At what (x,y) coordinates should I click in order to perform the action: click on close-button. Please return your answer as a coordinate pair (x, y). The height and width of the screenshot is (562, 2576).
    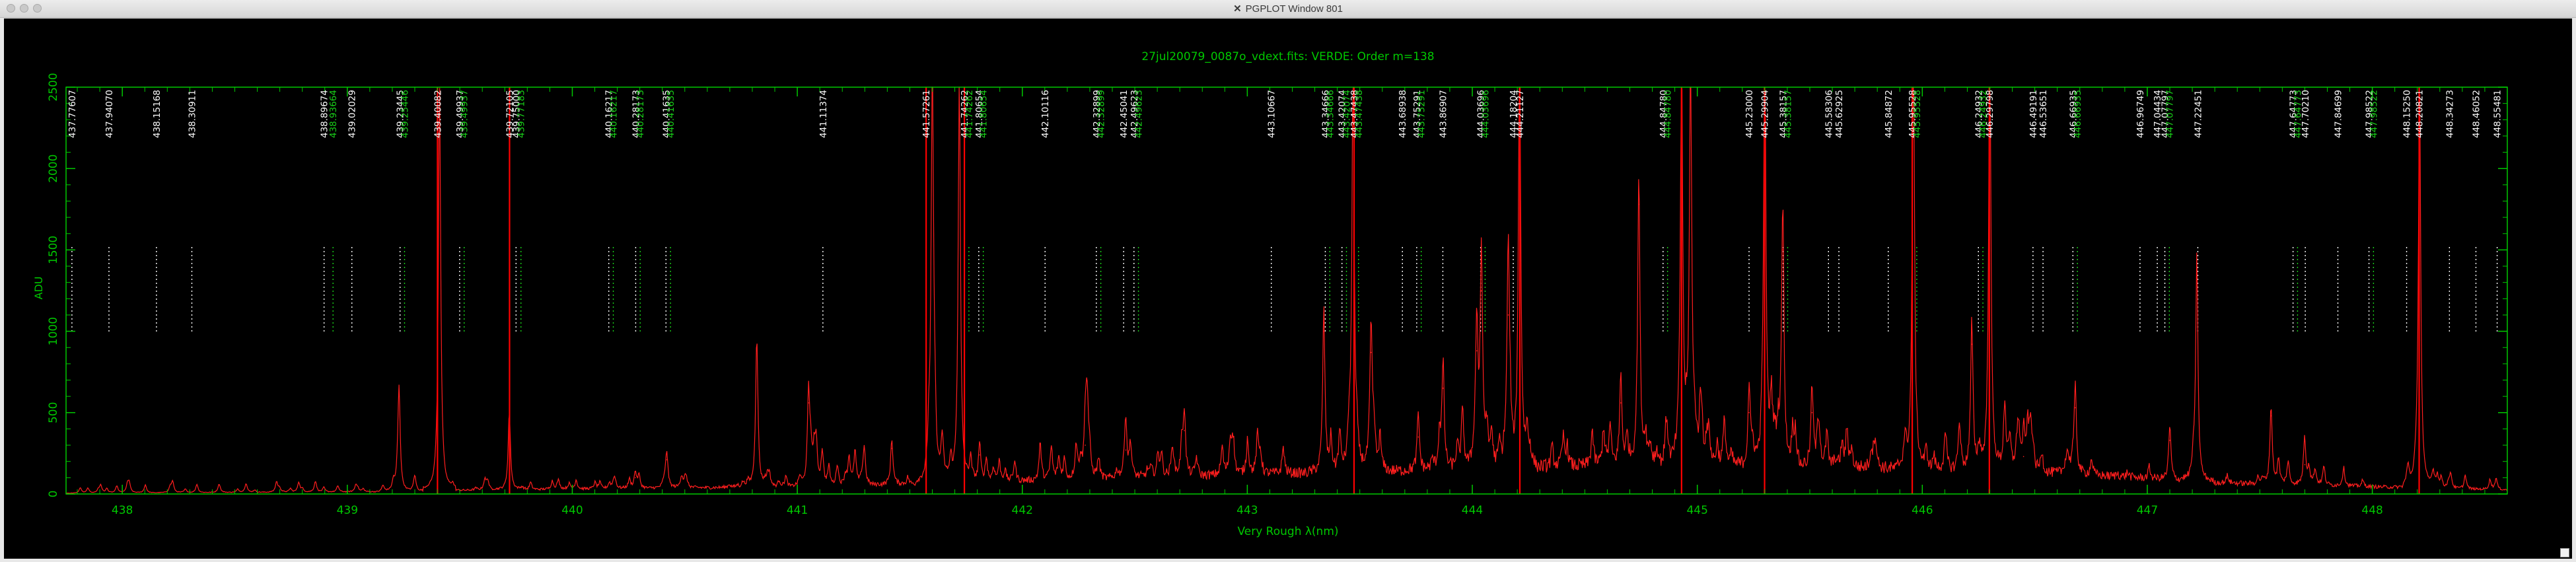
    Looking at the image, I should click on (11, 8).